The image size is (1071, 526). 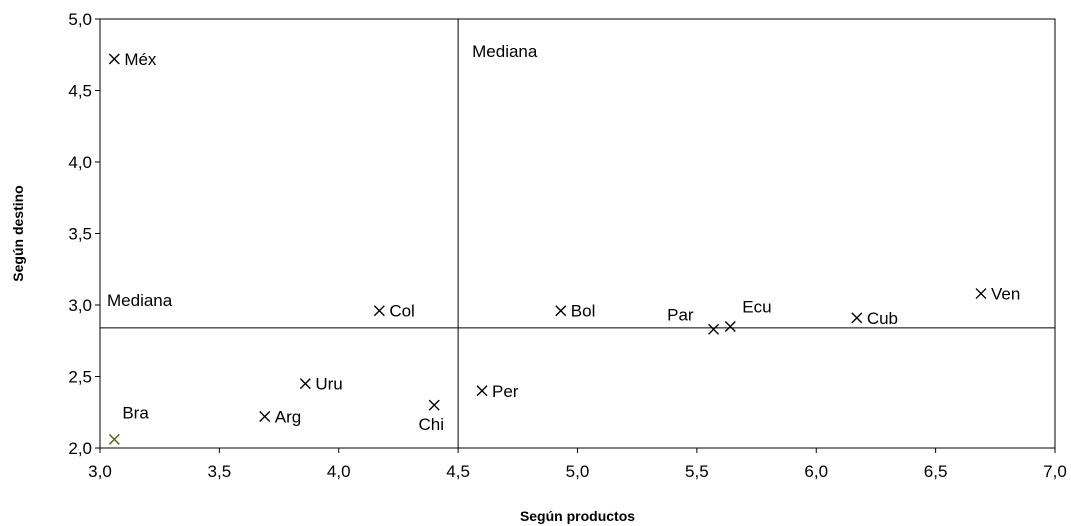 I want to click on point-label: Bra, so click(x=135, y=412).